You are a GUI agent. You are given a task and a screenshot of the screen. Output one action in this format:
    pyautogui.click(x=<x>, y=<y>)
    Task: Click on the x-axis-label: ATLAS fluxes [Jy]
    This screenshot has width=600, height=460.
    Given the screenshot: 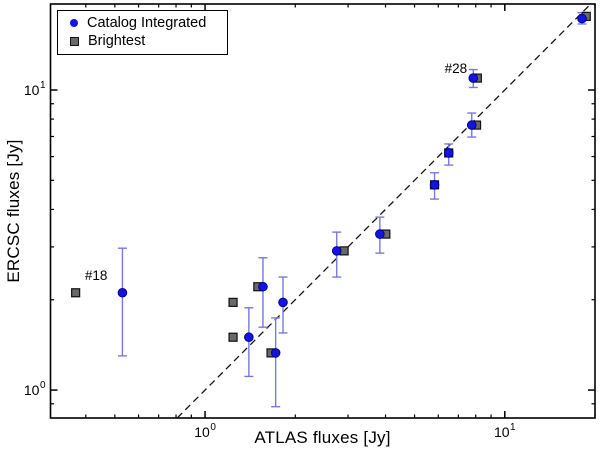 What is the action you would take?
    pyautogui.click(x=322, y=437)
    